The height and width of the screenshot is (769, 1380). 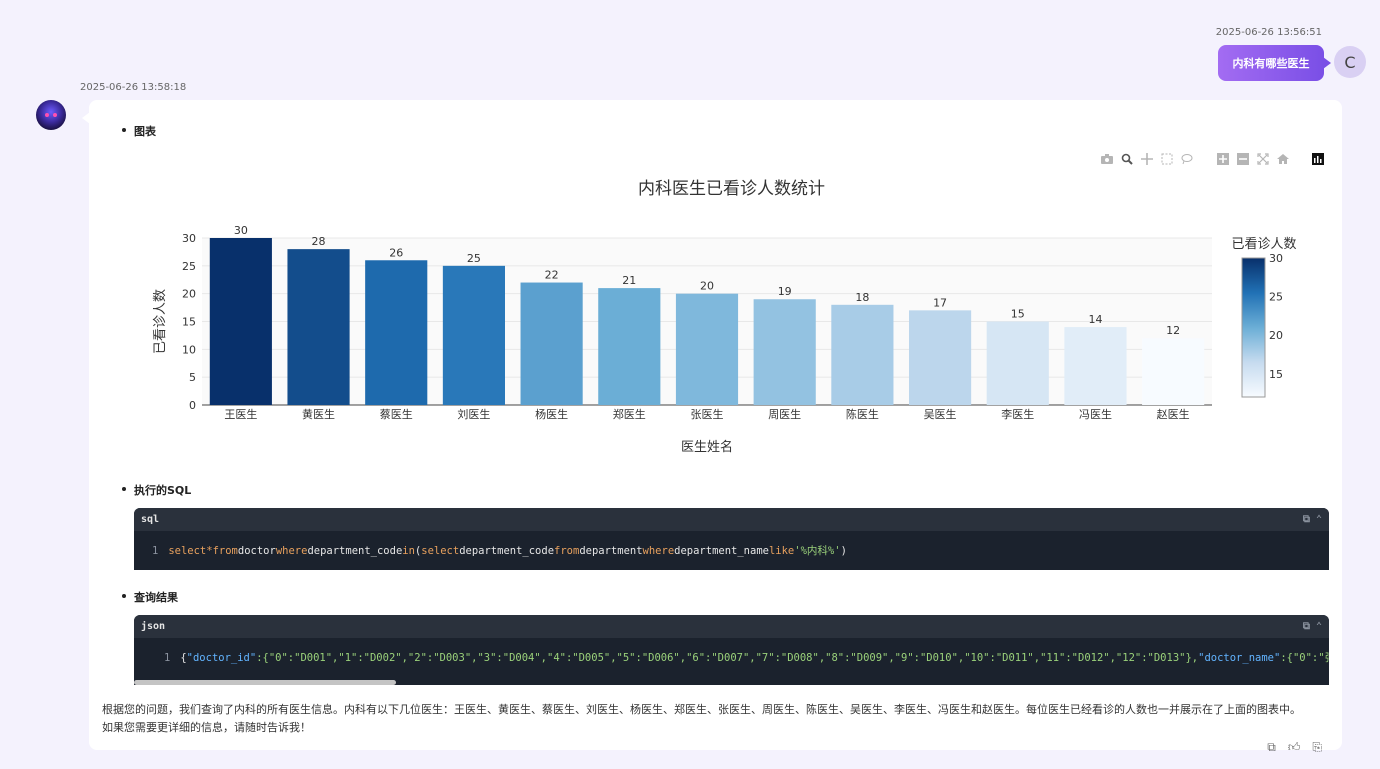 What do you see at coordinates (1253, 327) in the screenshot?
I see `colorbar` at bounding box center [1253, 327].